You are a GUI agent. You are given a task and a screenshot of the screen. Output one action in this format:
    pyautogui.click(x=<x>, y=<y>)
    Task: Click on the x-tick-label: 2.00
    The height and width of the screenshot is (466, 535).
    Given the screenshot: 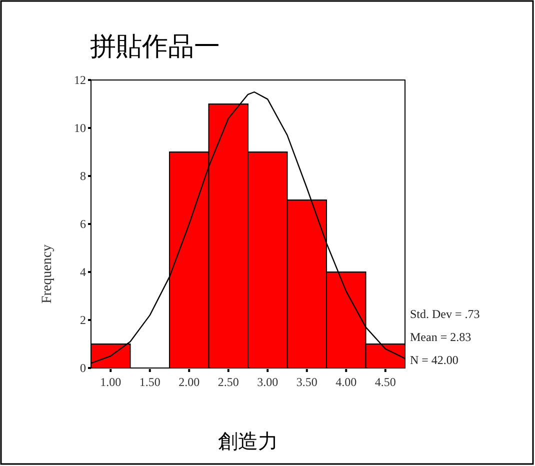 What is the action you would take?
    pyautogui.click(x=189, y=382)
    